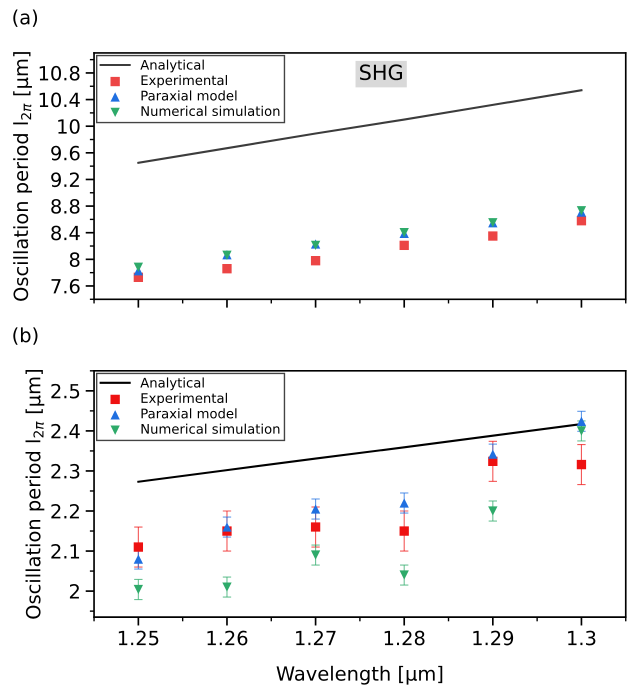 The height and width of the screenshot is (688, 627). Describe the element at coordinates (138, 638) in the screenshot. I see `x-tick-label: 1.25` at that location.